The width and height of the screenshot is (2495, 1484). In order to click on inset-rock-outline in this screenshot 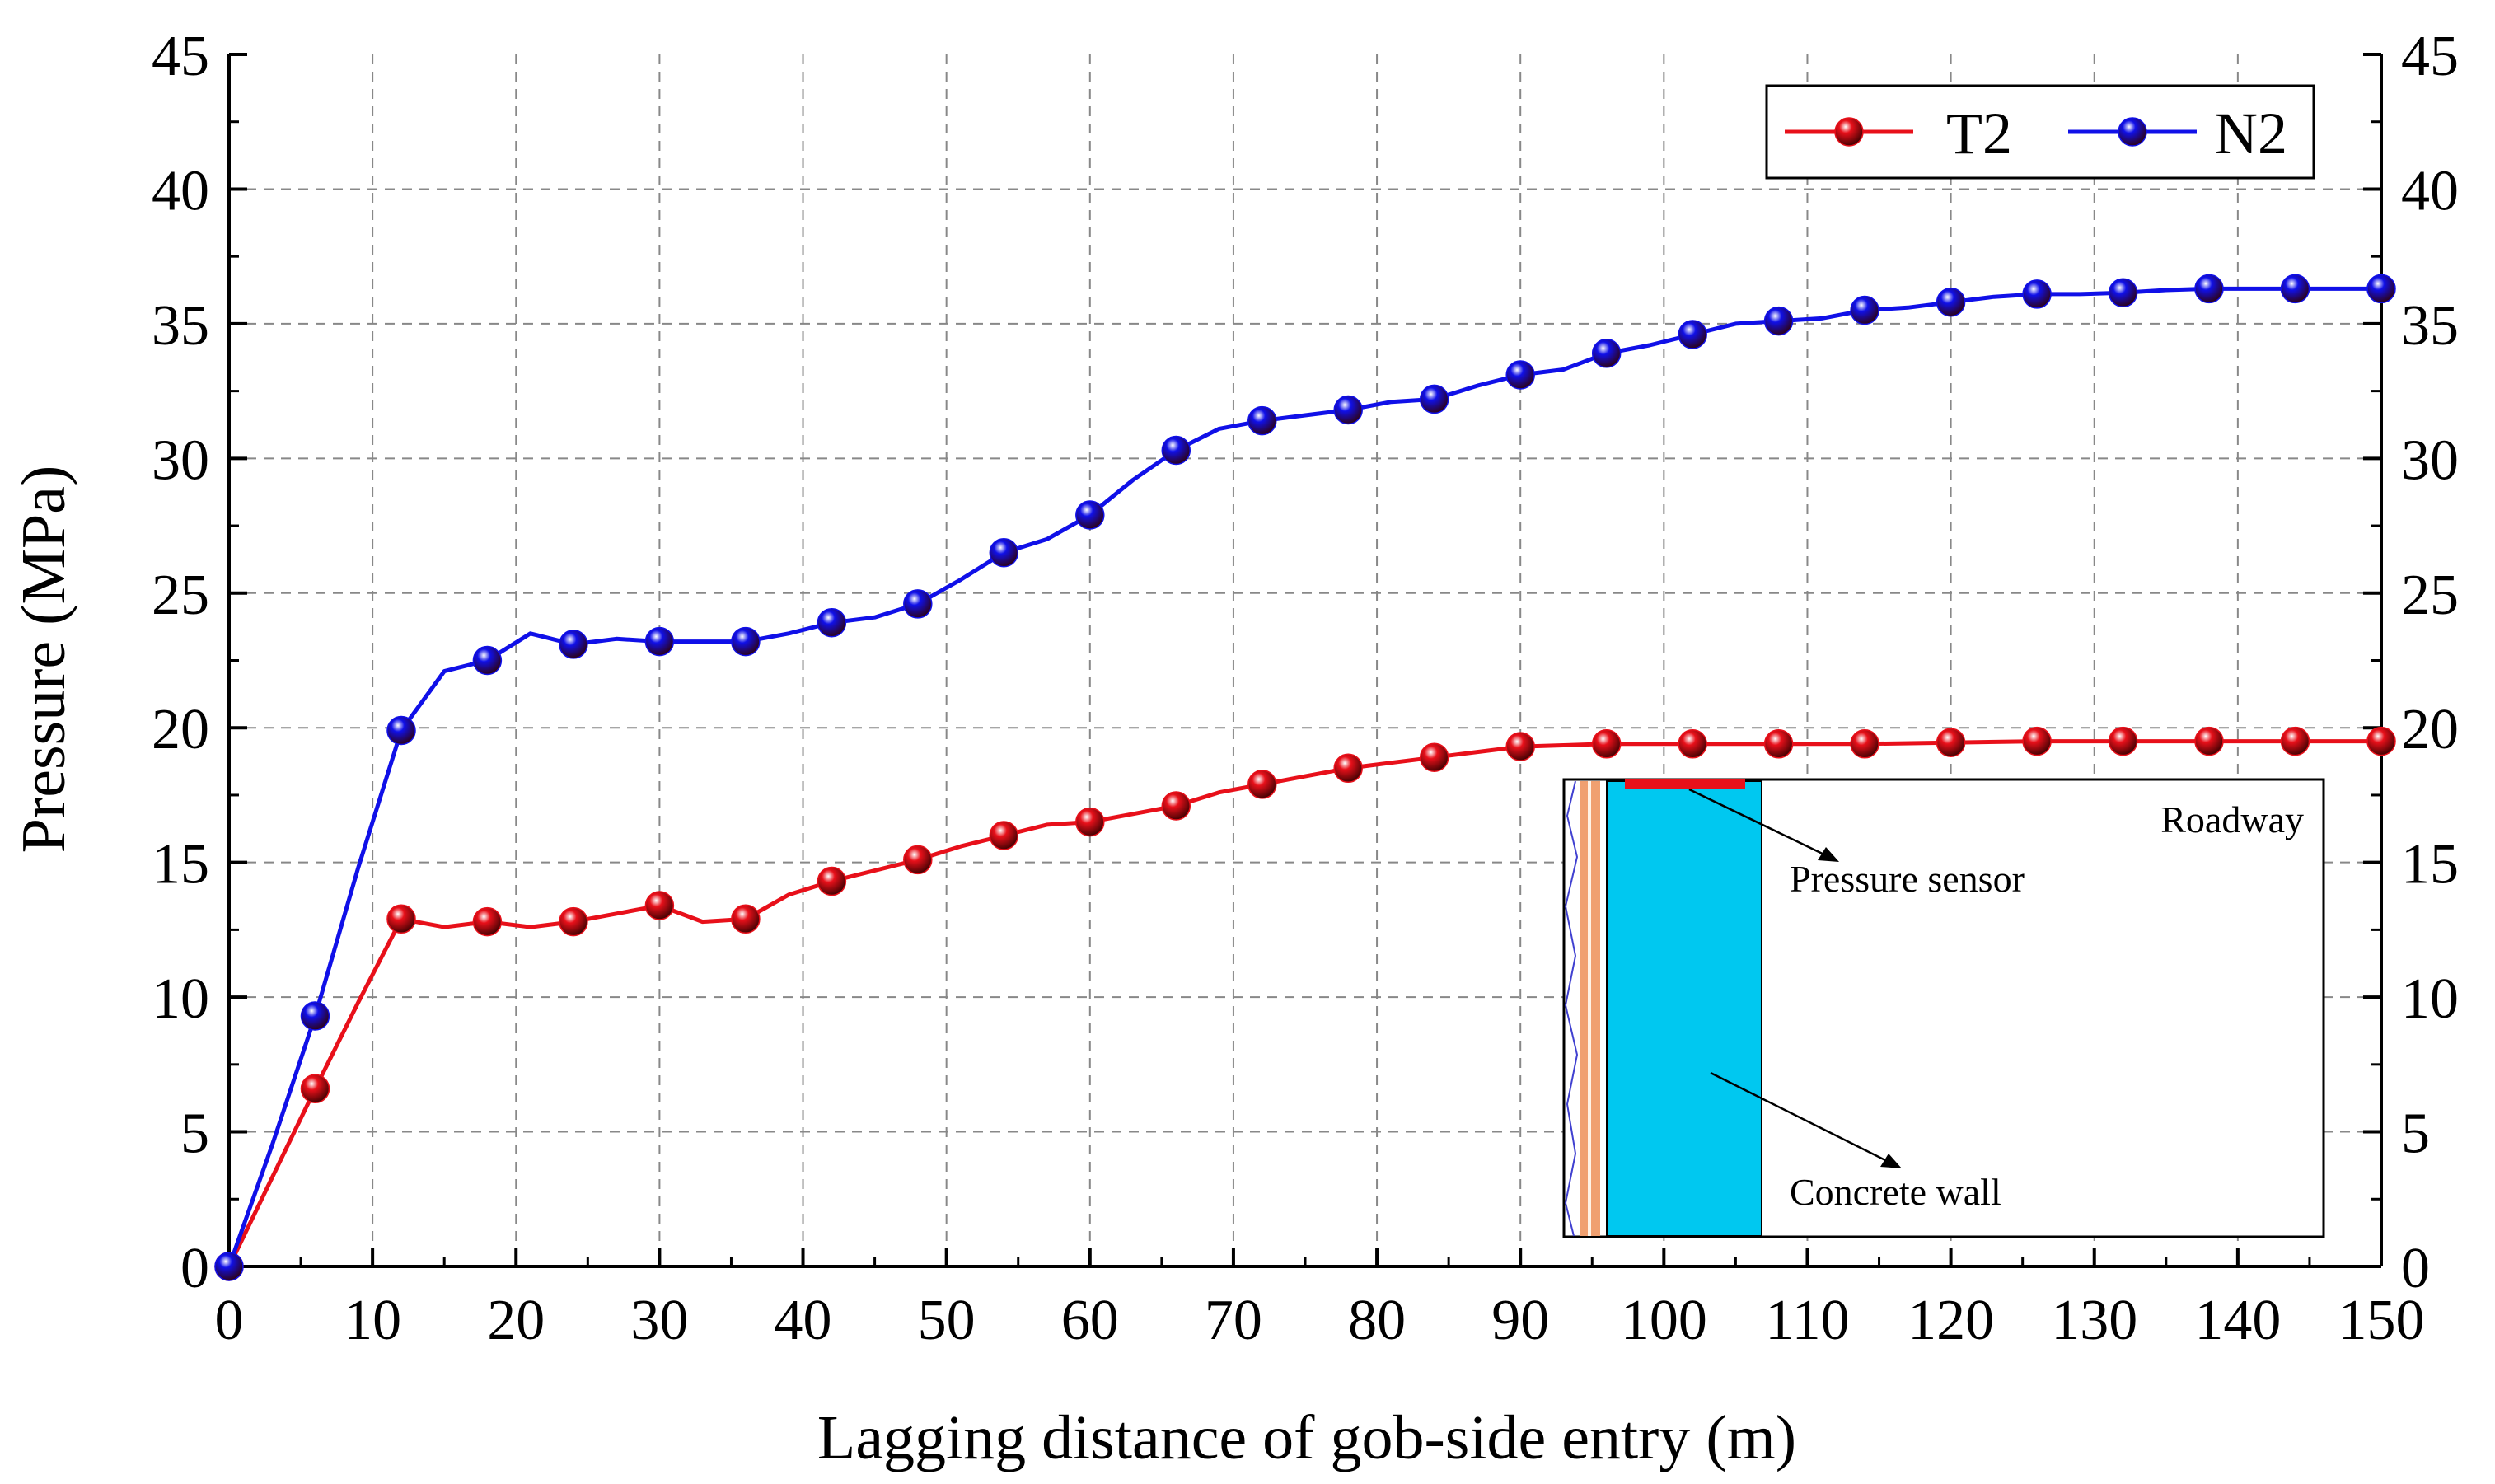, I will do `click(1572, 1008)`.